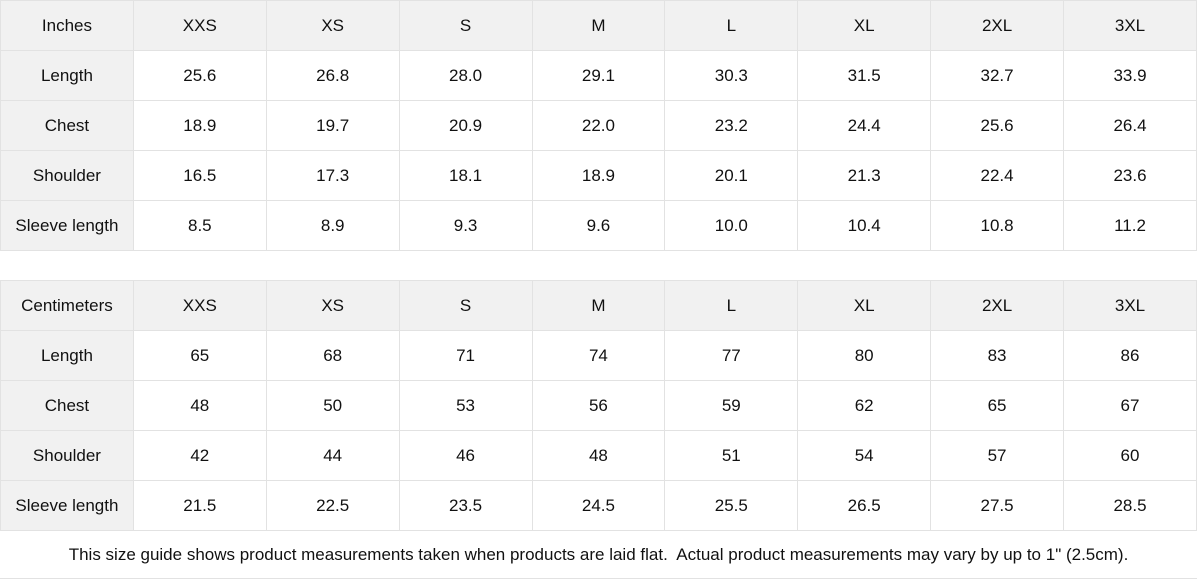  What do you see at coordinates (199, 225) in the screenshot?
I see `measurement-value-cell: 8.5` at bounding box center [199, 225].